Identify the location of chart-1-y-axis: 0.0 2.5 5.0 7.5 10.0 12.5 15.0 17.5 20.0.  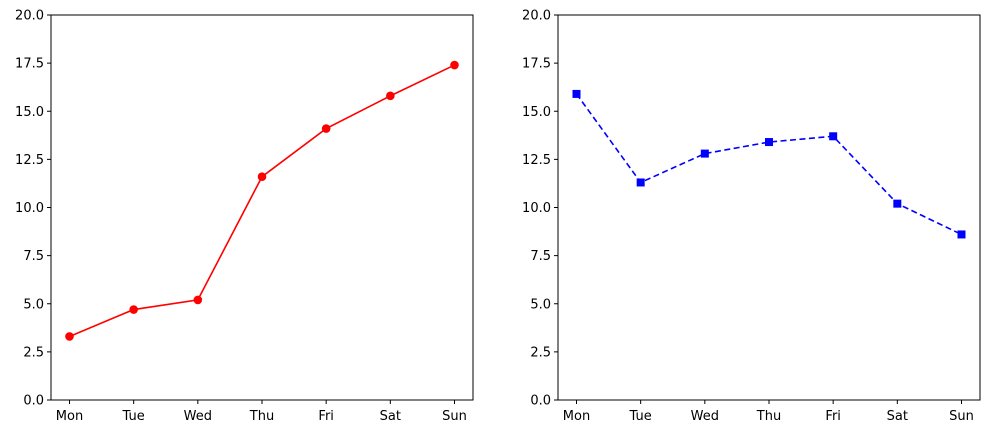
(33, 209).